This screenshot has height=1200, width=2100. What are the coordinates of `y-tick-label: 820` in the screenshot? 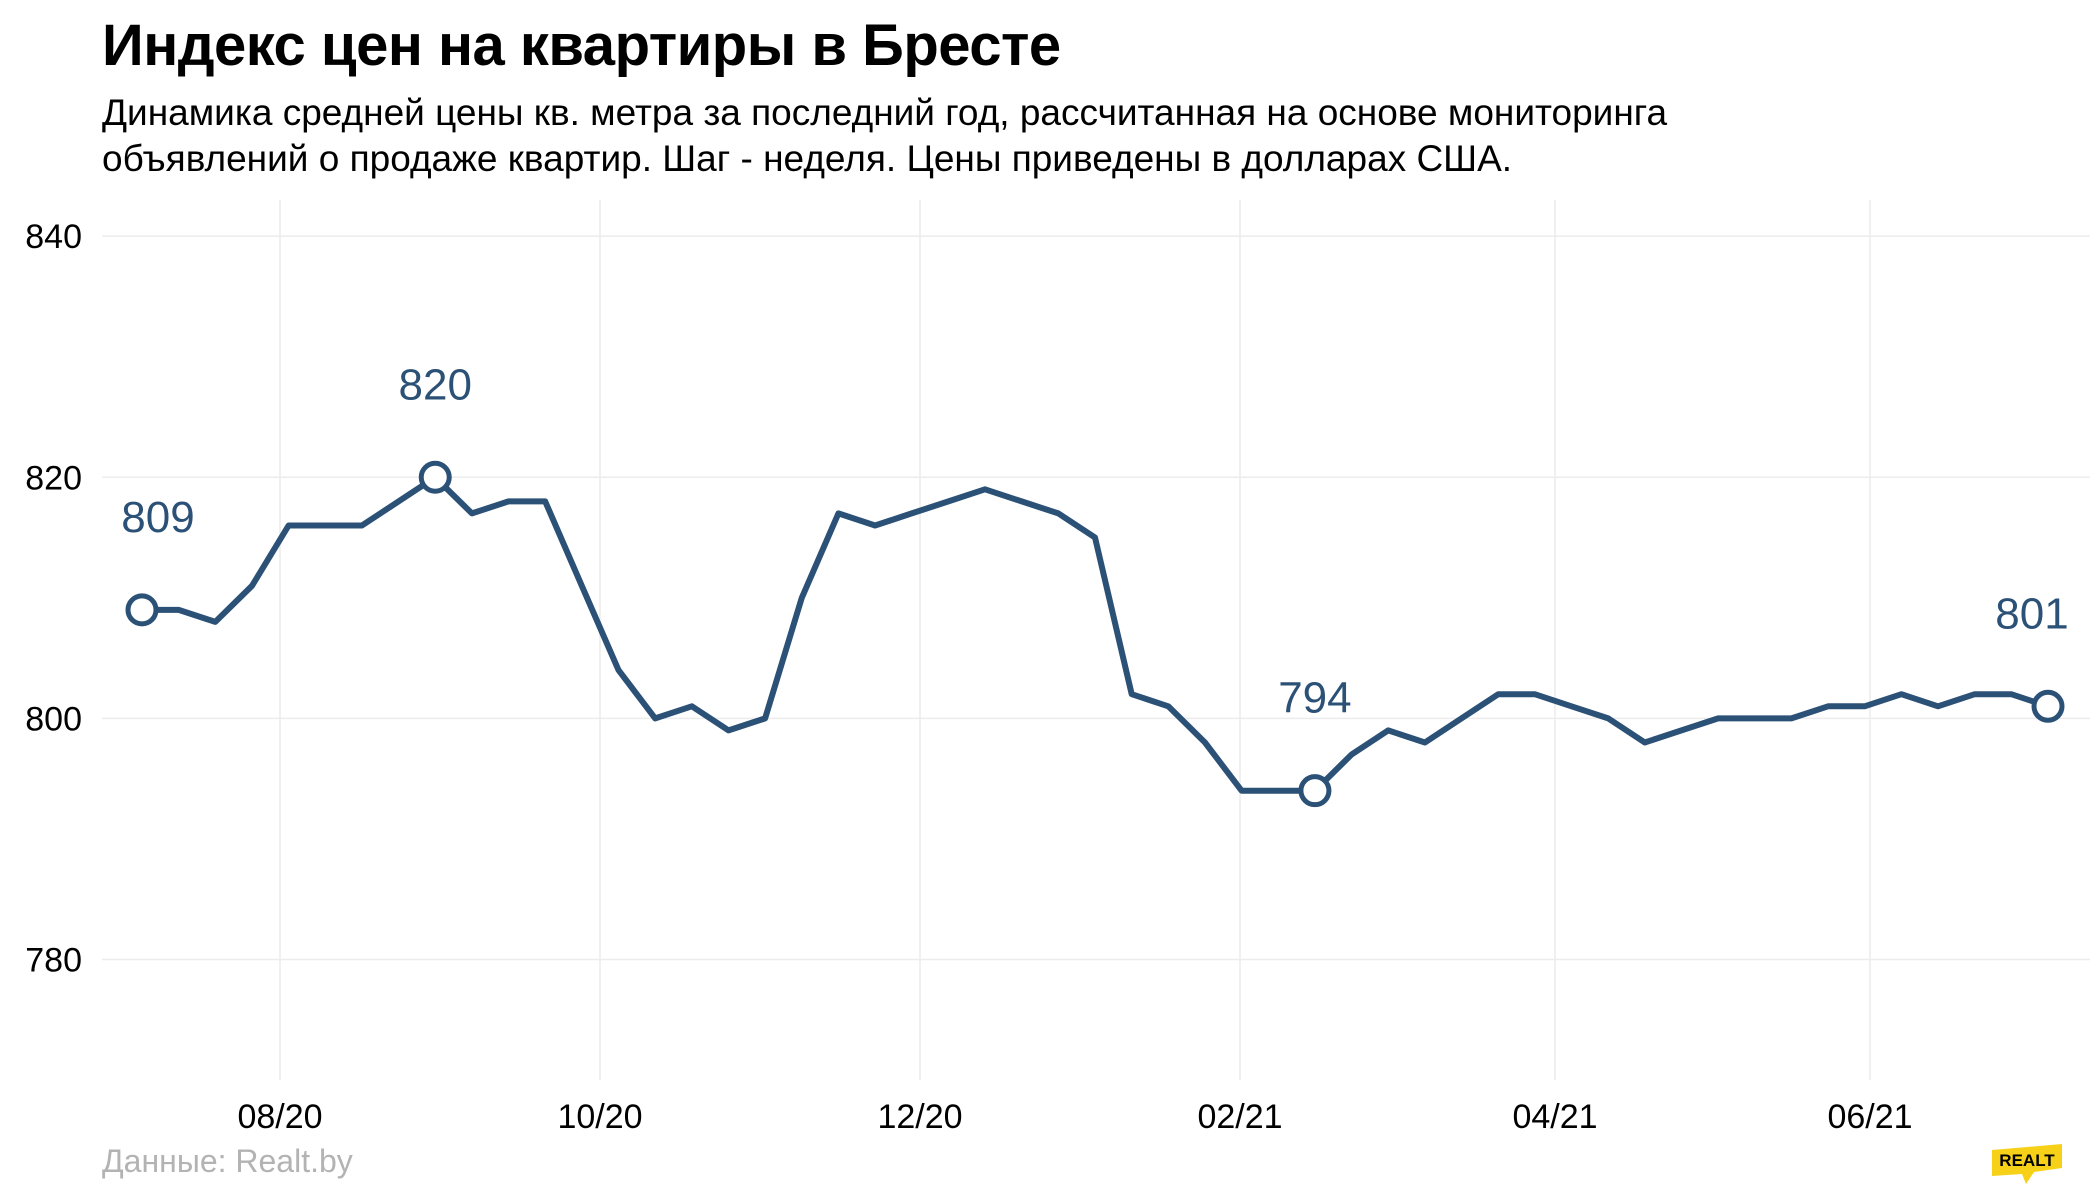 It's located at (53, 478).